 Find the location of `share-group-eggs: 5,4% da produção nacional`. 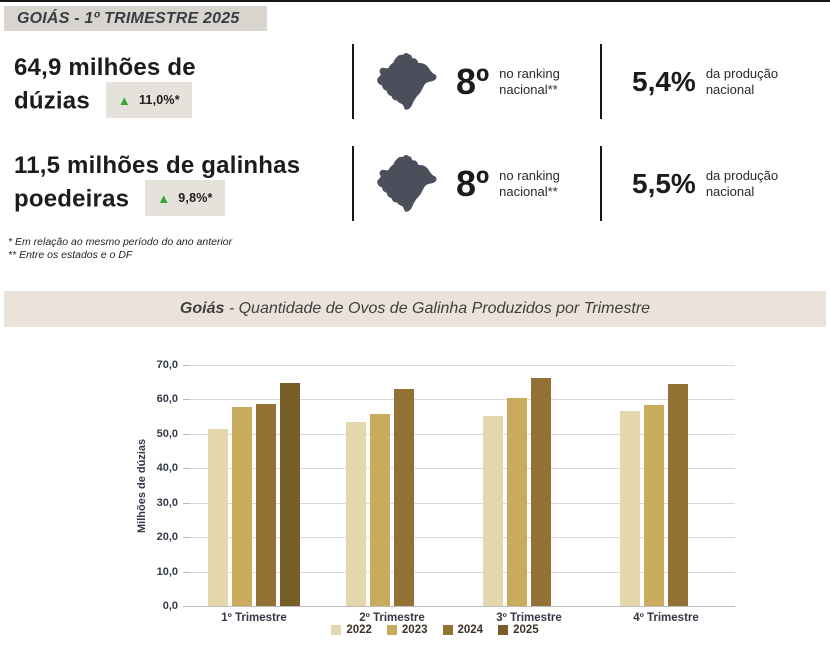

share-group-eggs: 5,4% da produção nacional is located at coordinates (716, 82).